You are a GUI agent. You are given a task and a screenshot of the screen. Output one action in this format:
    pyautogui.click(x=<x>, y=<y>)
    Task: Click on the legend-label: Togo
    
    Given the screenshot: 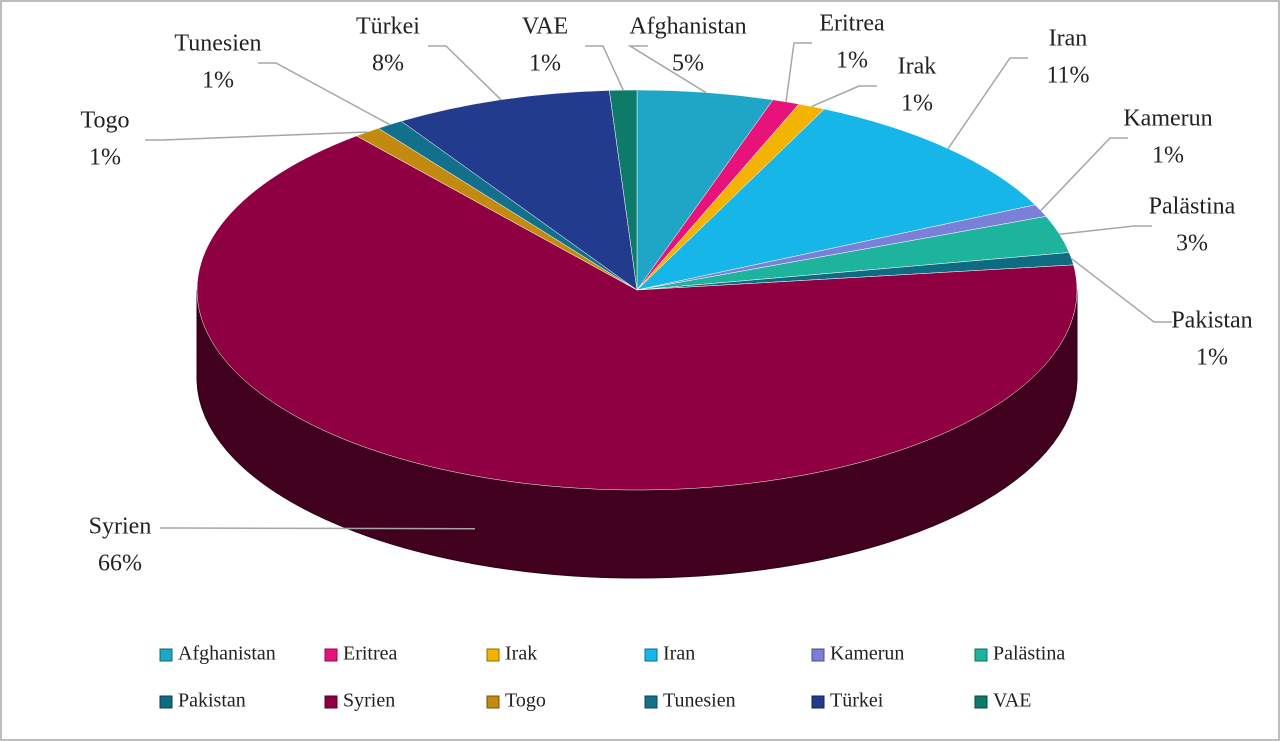 What is the action you would take?
    pyautogui.click(x=525, y=701)
    